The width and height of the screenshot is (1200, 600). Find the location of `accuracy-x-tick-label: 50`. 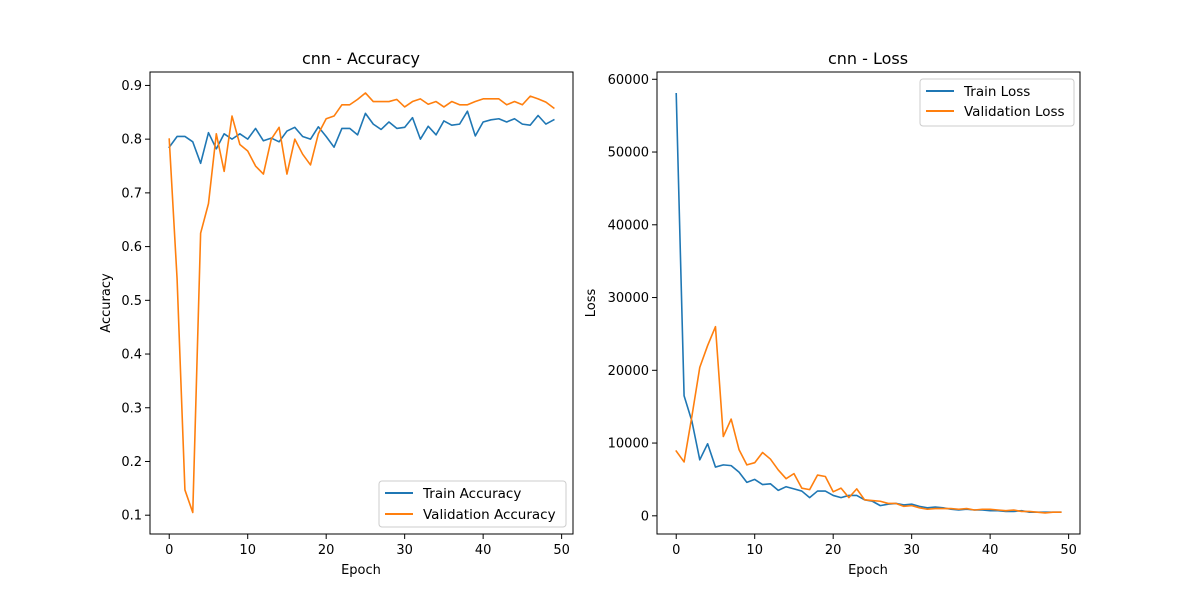

accuracy-x-tick-label: 50 is located at coordinates (561, 550).